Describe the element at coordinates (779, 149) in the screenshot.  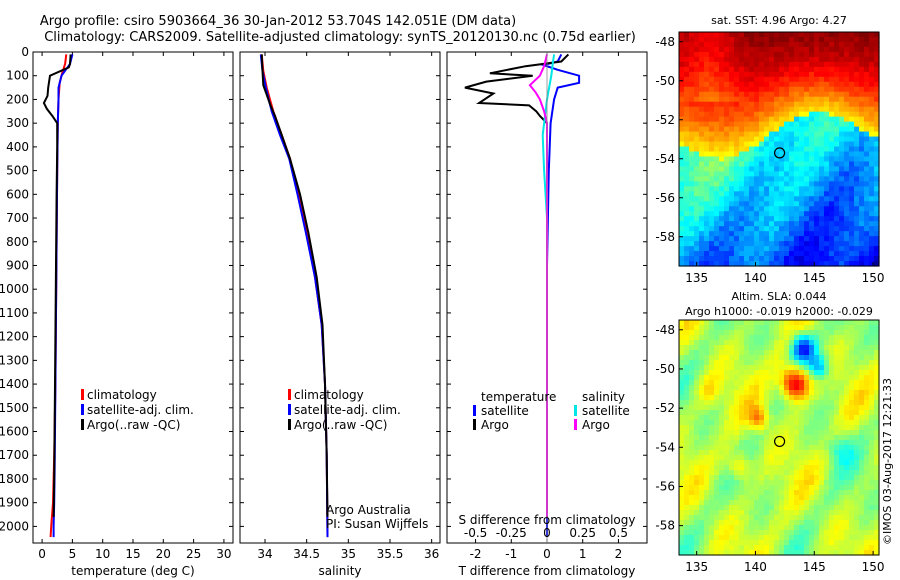
I see `sst_map-heatmap-cells` at that location.